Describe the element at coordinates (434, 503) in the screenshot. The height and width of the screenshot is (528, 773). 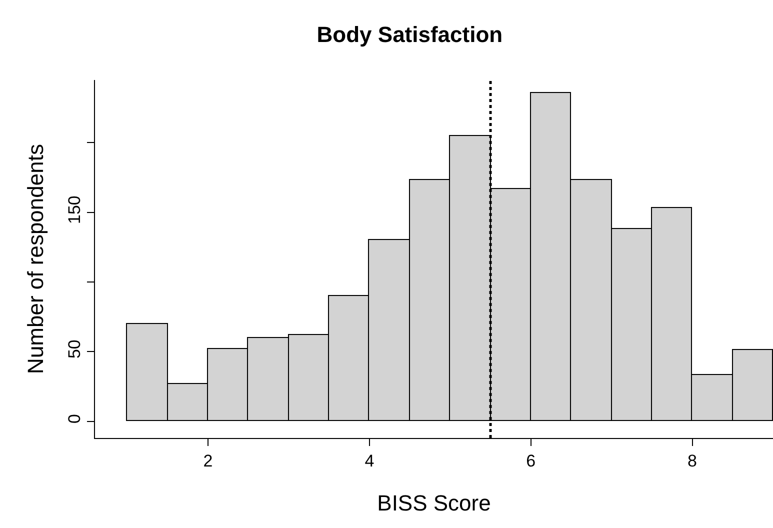
I see `x-axis-title: BISS Score` at that location.